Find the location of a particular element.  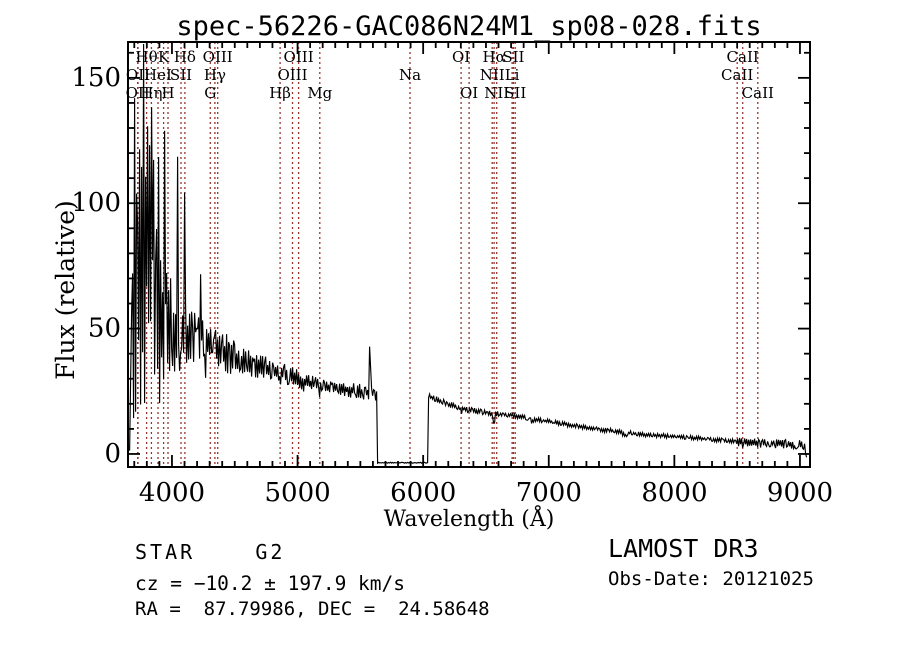

survey-release-text: LAMOST DR3 is located at coordinates (683, 548).